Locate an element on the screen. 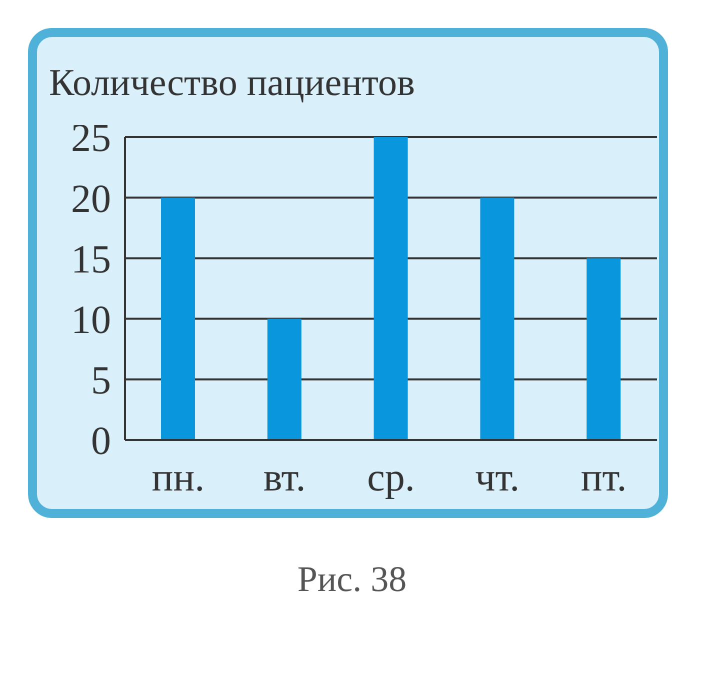 The image size is (704, 676). x-tick-label: пн. is located at coordinates (178, 477).